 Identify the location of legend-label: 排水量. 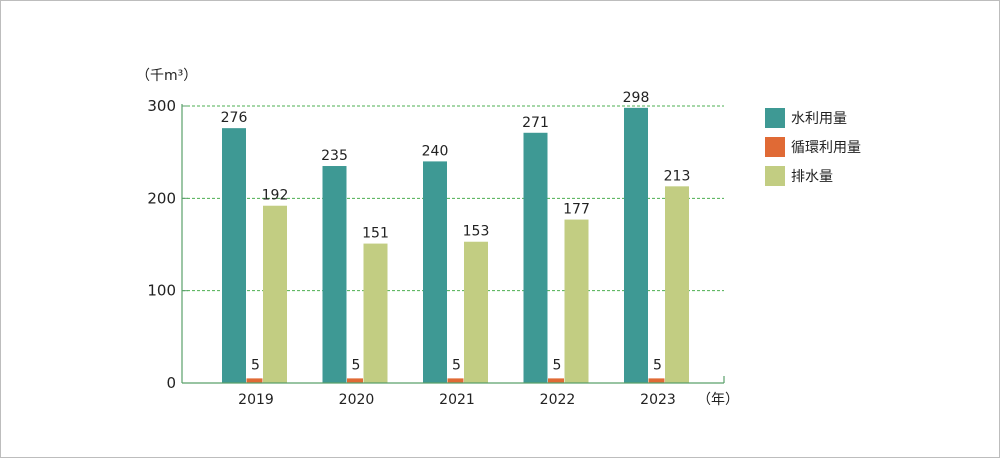
(812, 177).